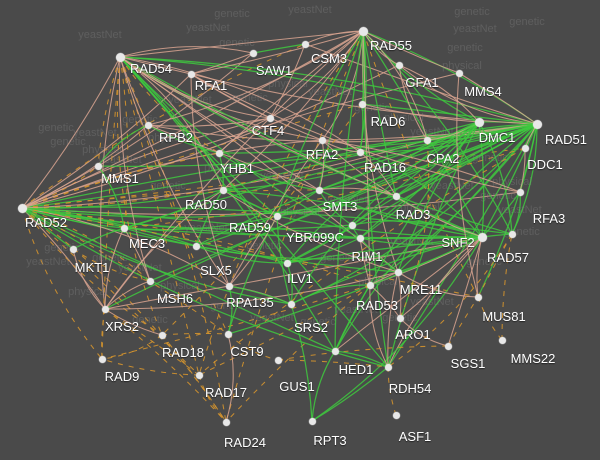  What do you see at coordinates (388, 367) in the screenshot?
I see `network-node-rdh54` at bounding box center [388, 367].